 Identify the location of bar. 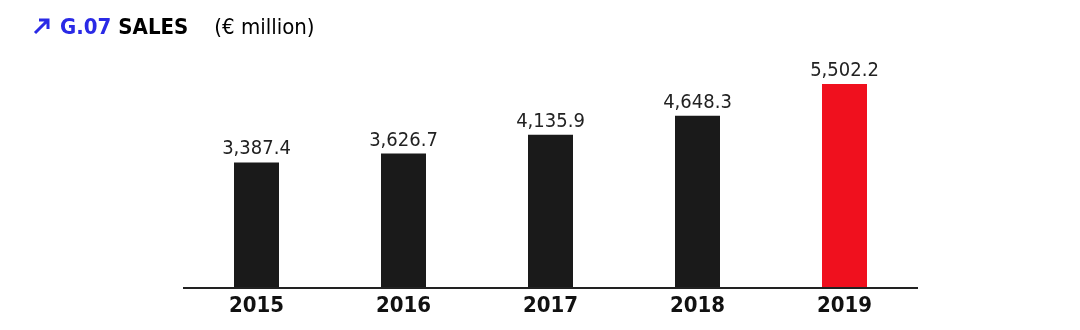
(844, 186).